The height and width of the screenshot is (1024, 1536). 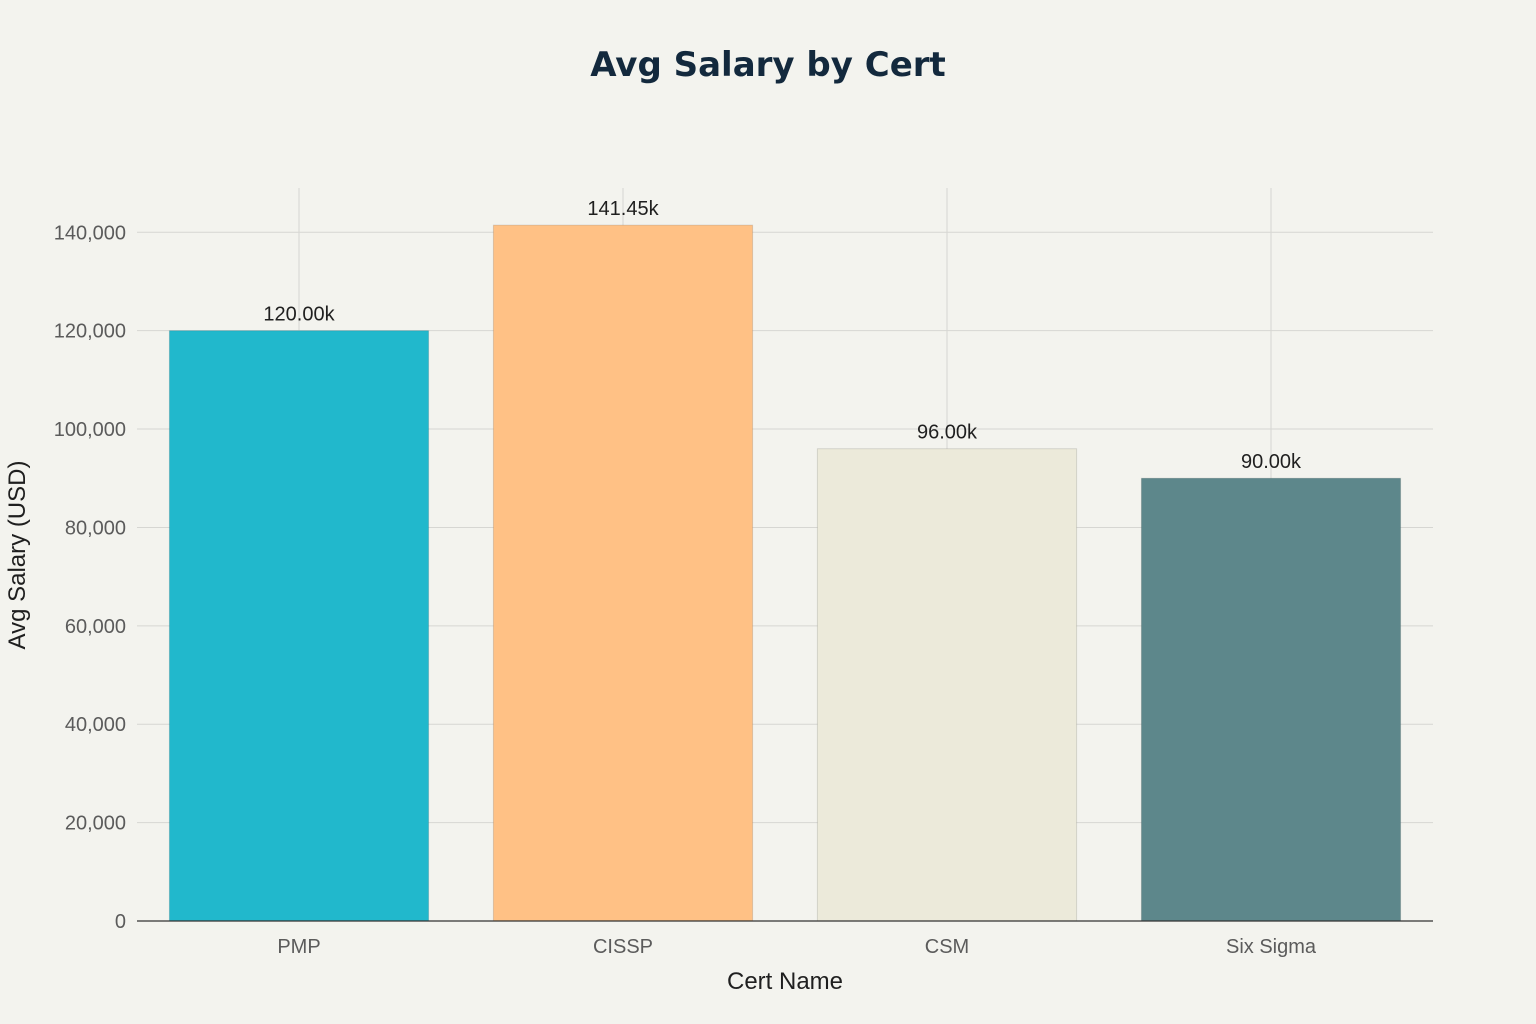 I want to click on x-tick-label: Six Sigma, so click(x=1271, y=947).